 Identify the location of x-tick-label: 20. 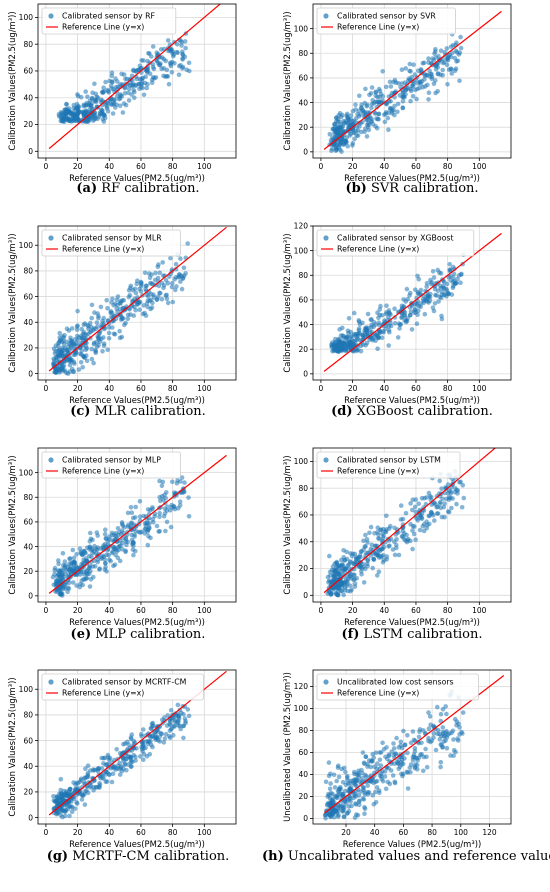
(353, 166).